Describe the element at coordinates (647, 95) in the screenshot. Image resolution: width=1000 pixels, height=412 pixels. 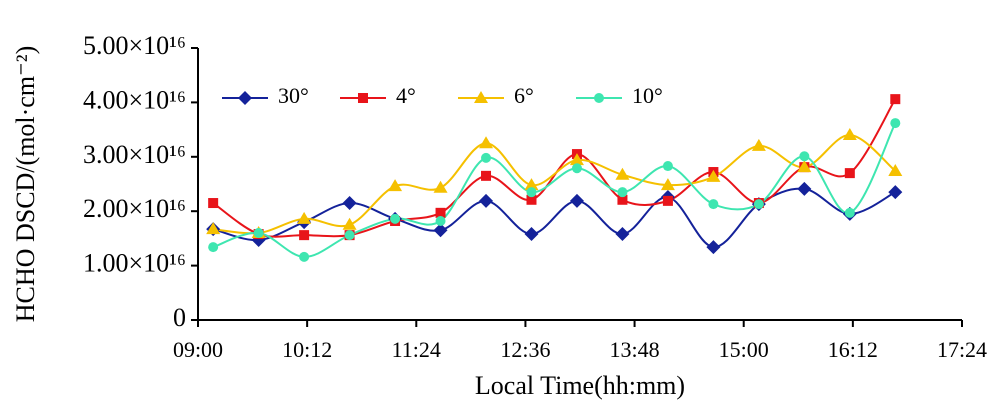
I see `legend-label: 10°` at that location.